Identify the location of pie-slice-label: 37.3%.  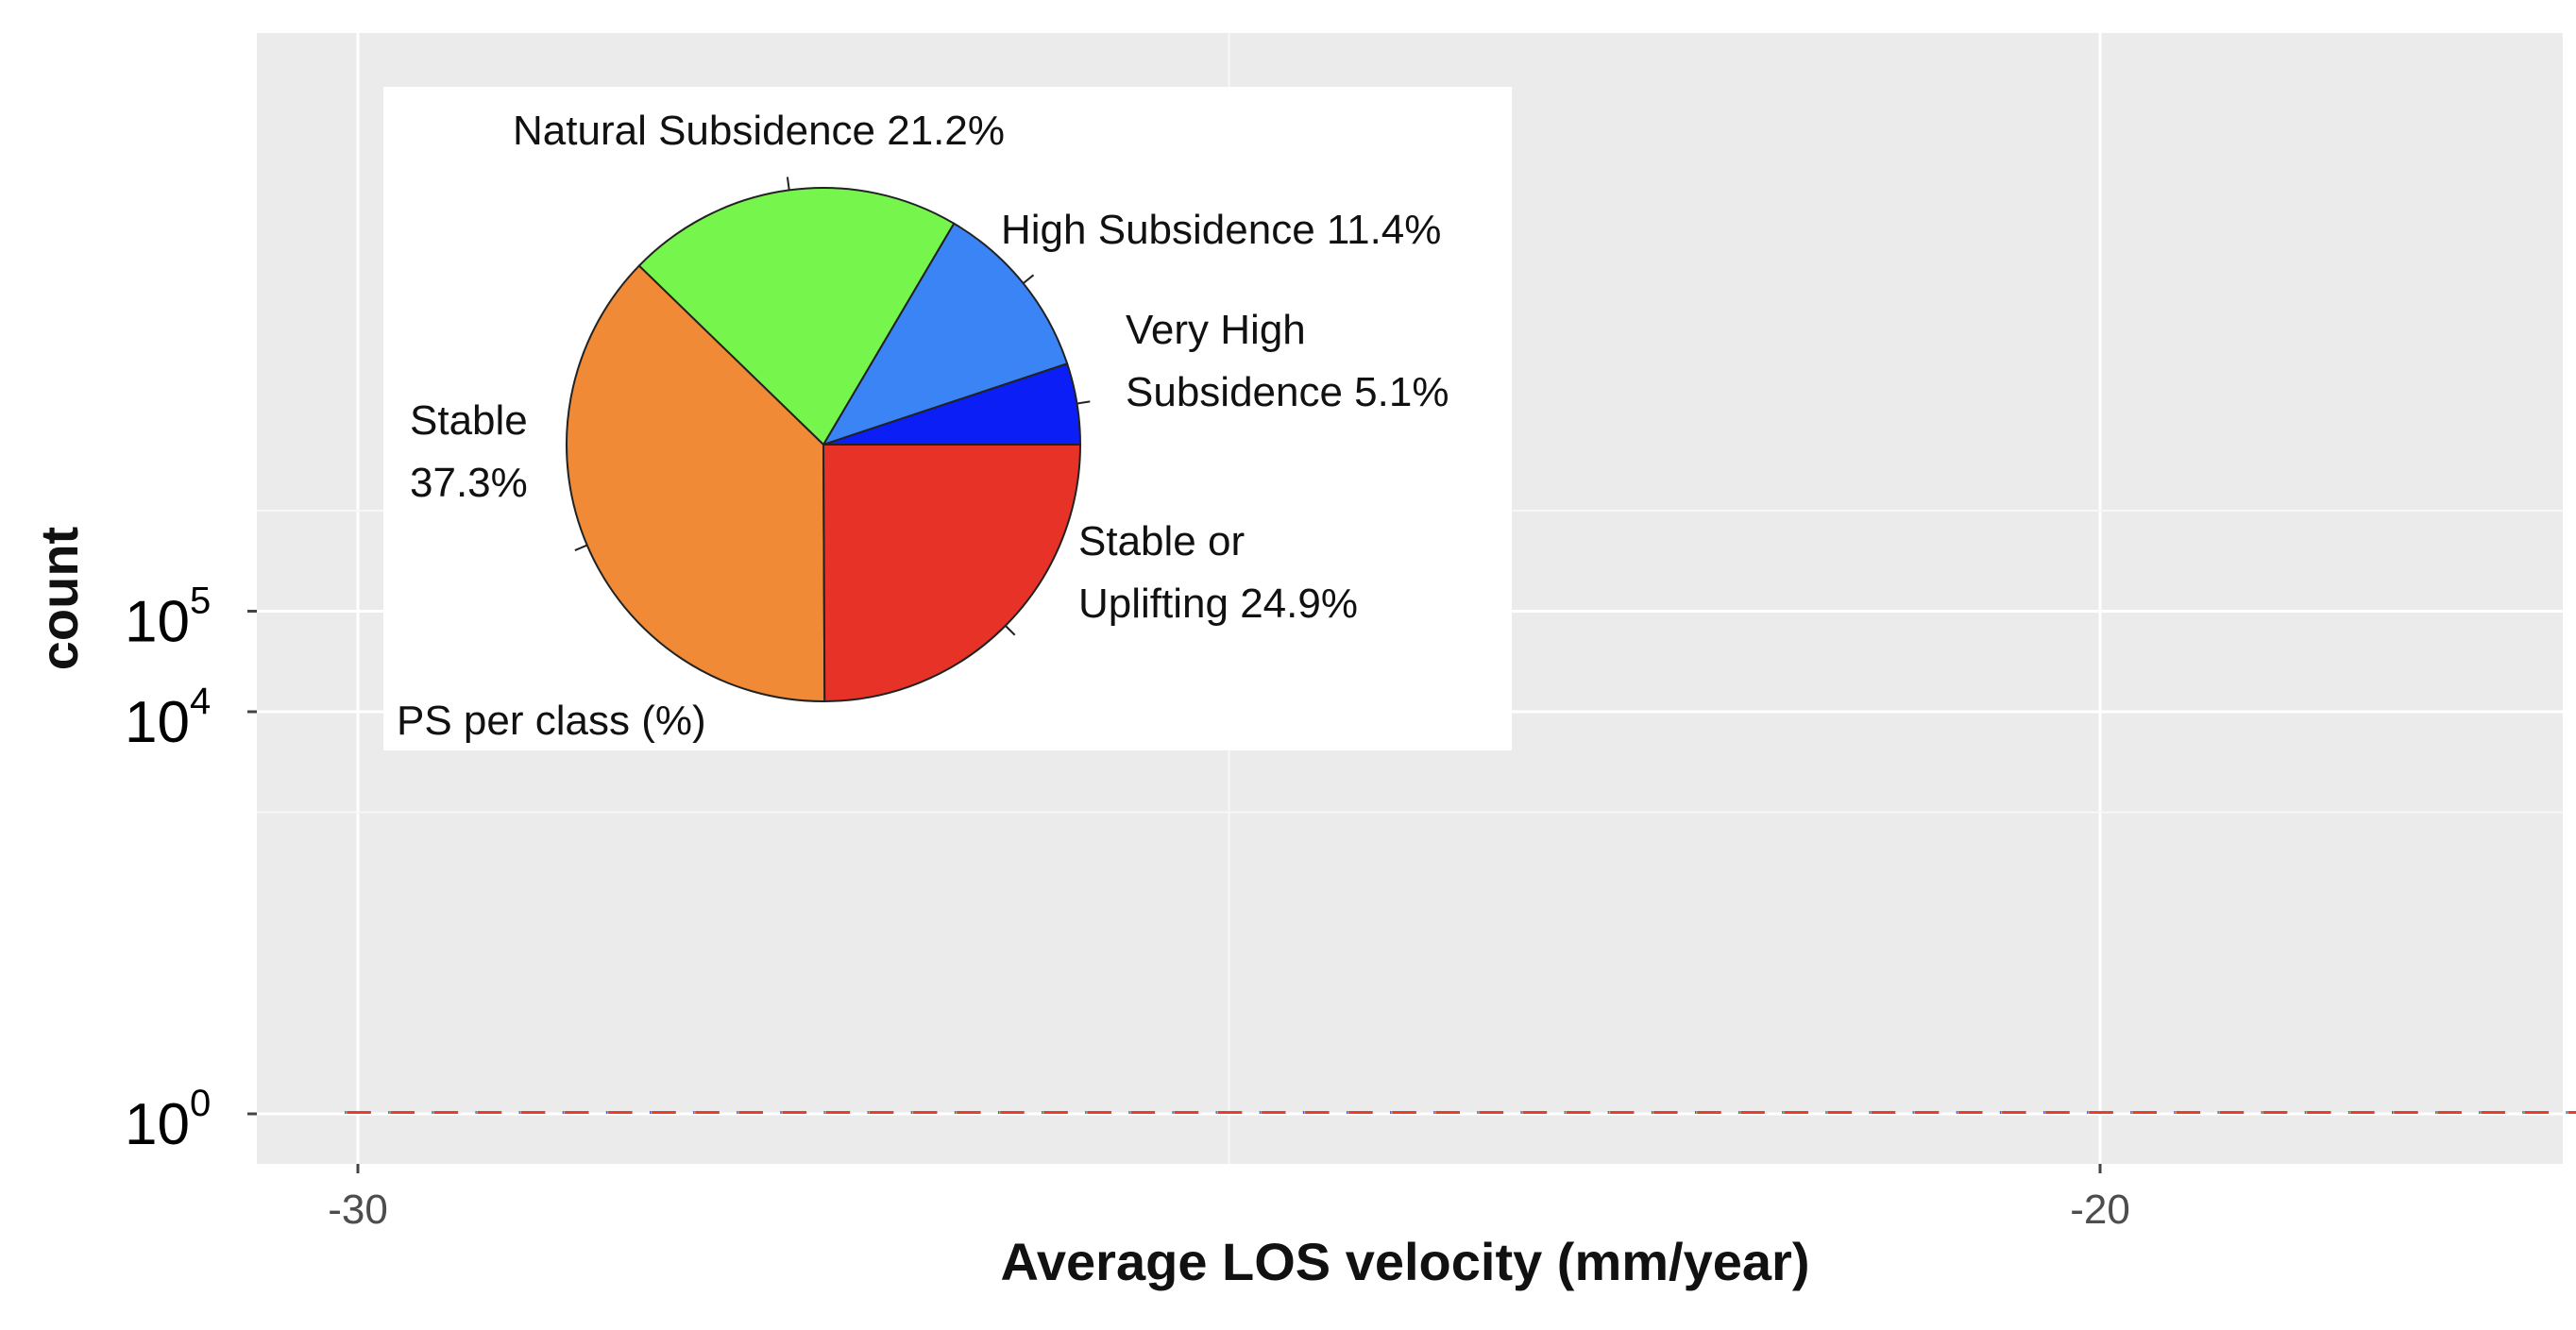
(469, 483).